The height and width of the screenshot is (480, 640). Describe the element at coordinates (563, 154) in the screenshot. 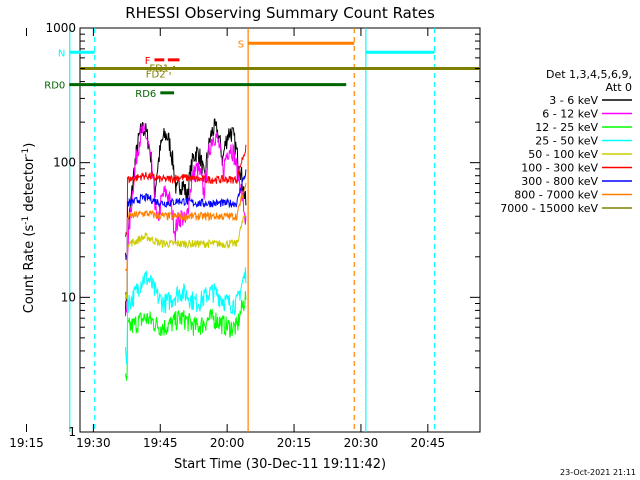

I see `legend-label-4: 50 - 100 keV` at that location.